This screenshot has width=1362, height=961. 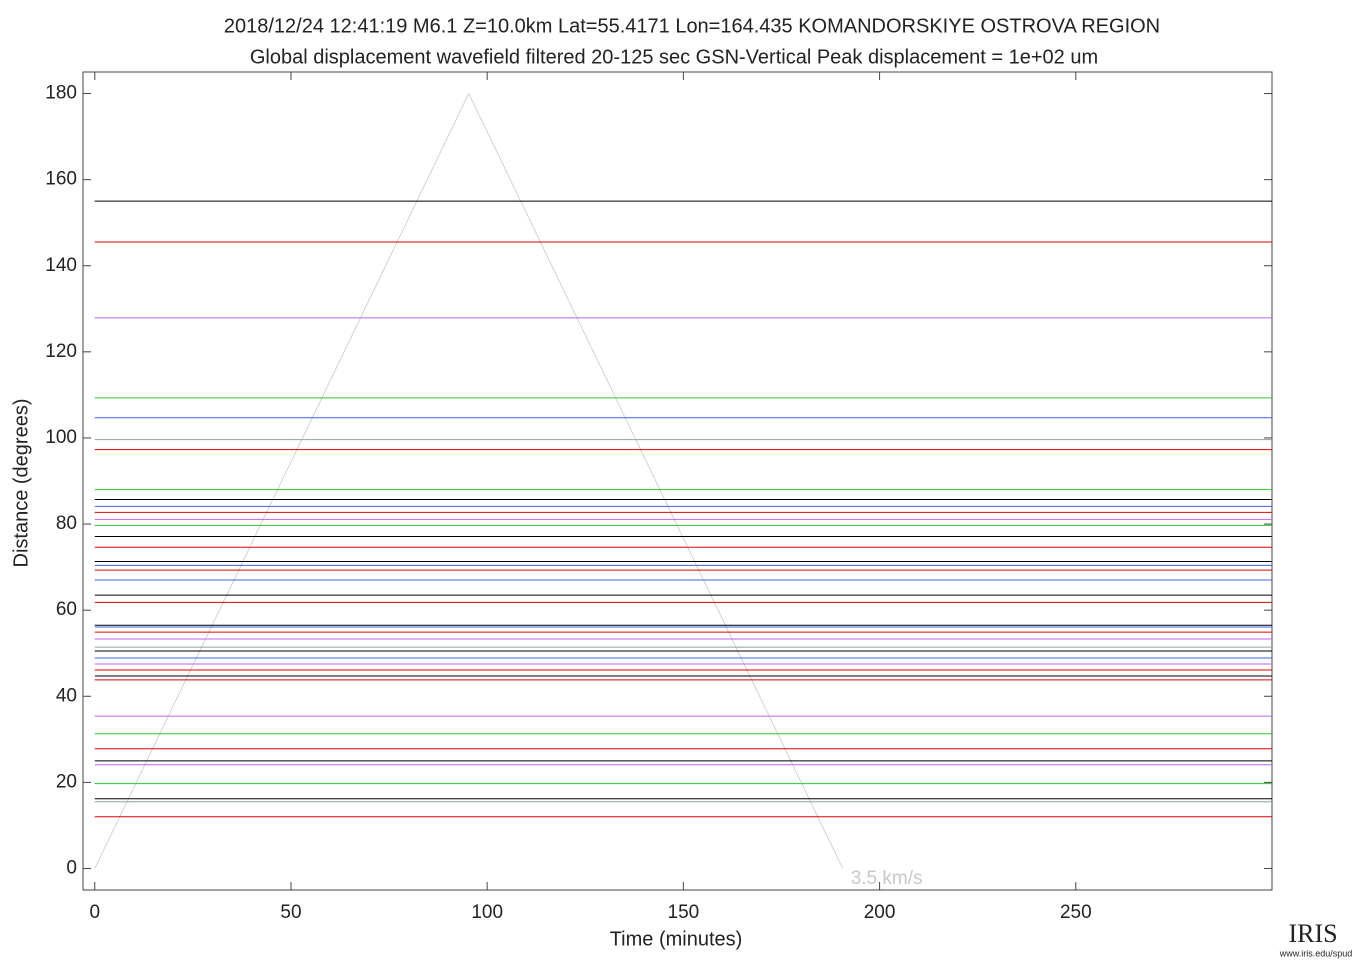 I want to click on y-tick-label: 100, so click(x=61, y=437).